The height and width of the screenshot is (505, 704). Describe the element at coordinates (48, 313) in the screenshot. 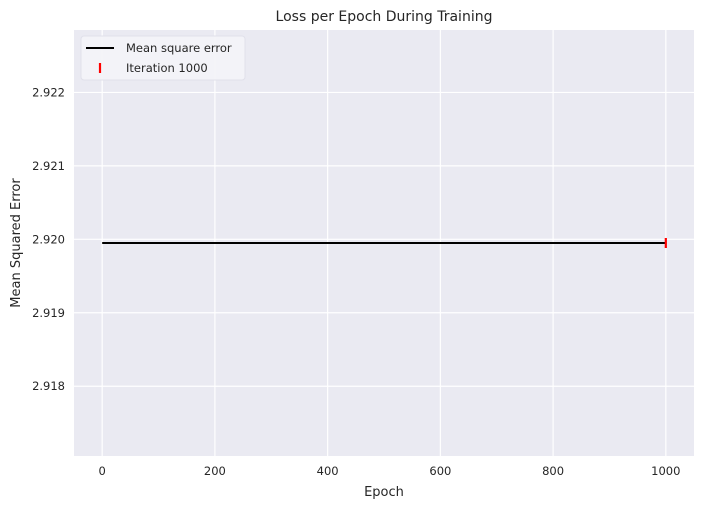

I see `y-tick-label: 2.919` at that location.